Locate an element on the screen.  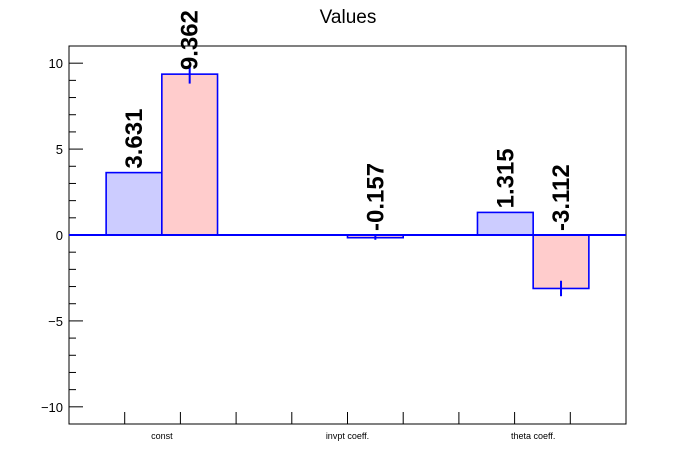
y-tick-label: −5 is located at coordinates (55, 321).